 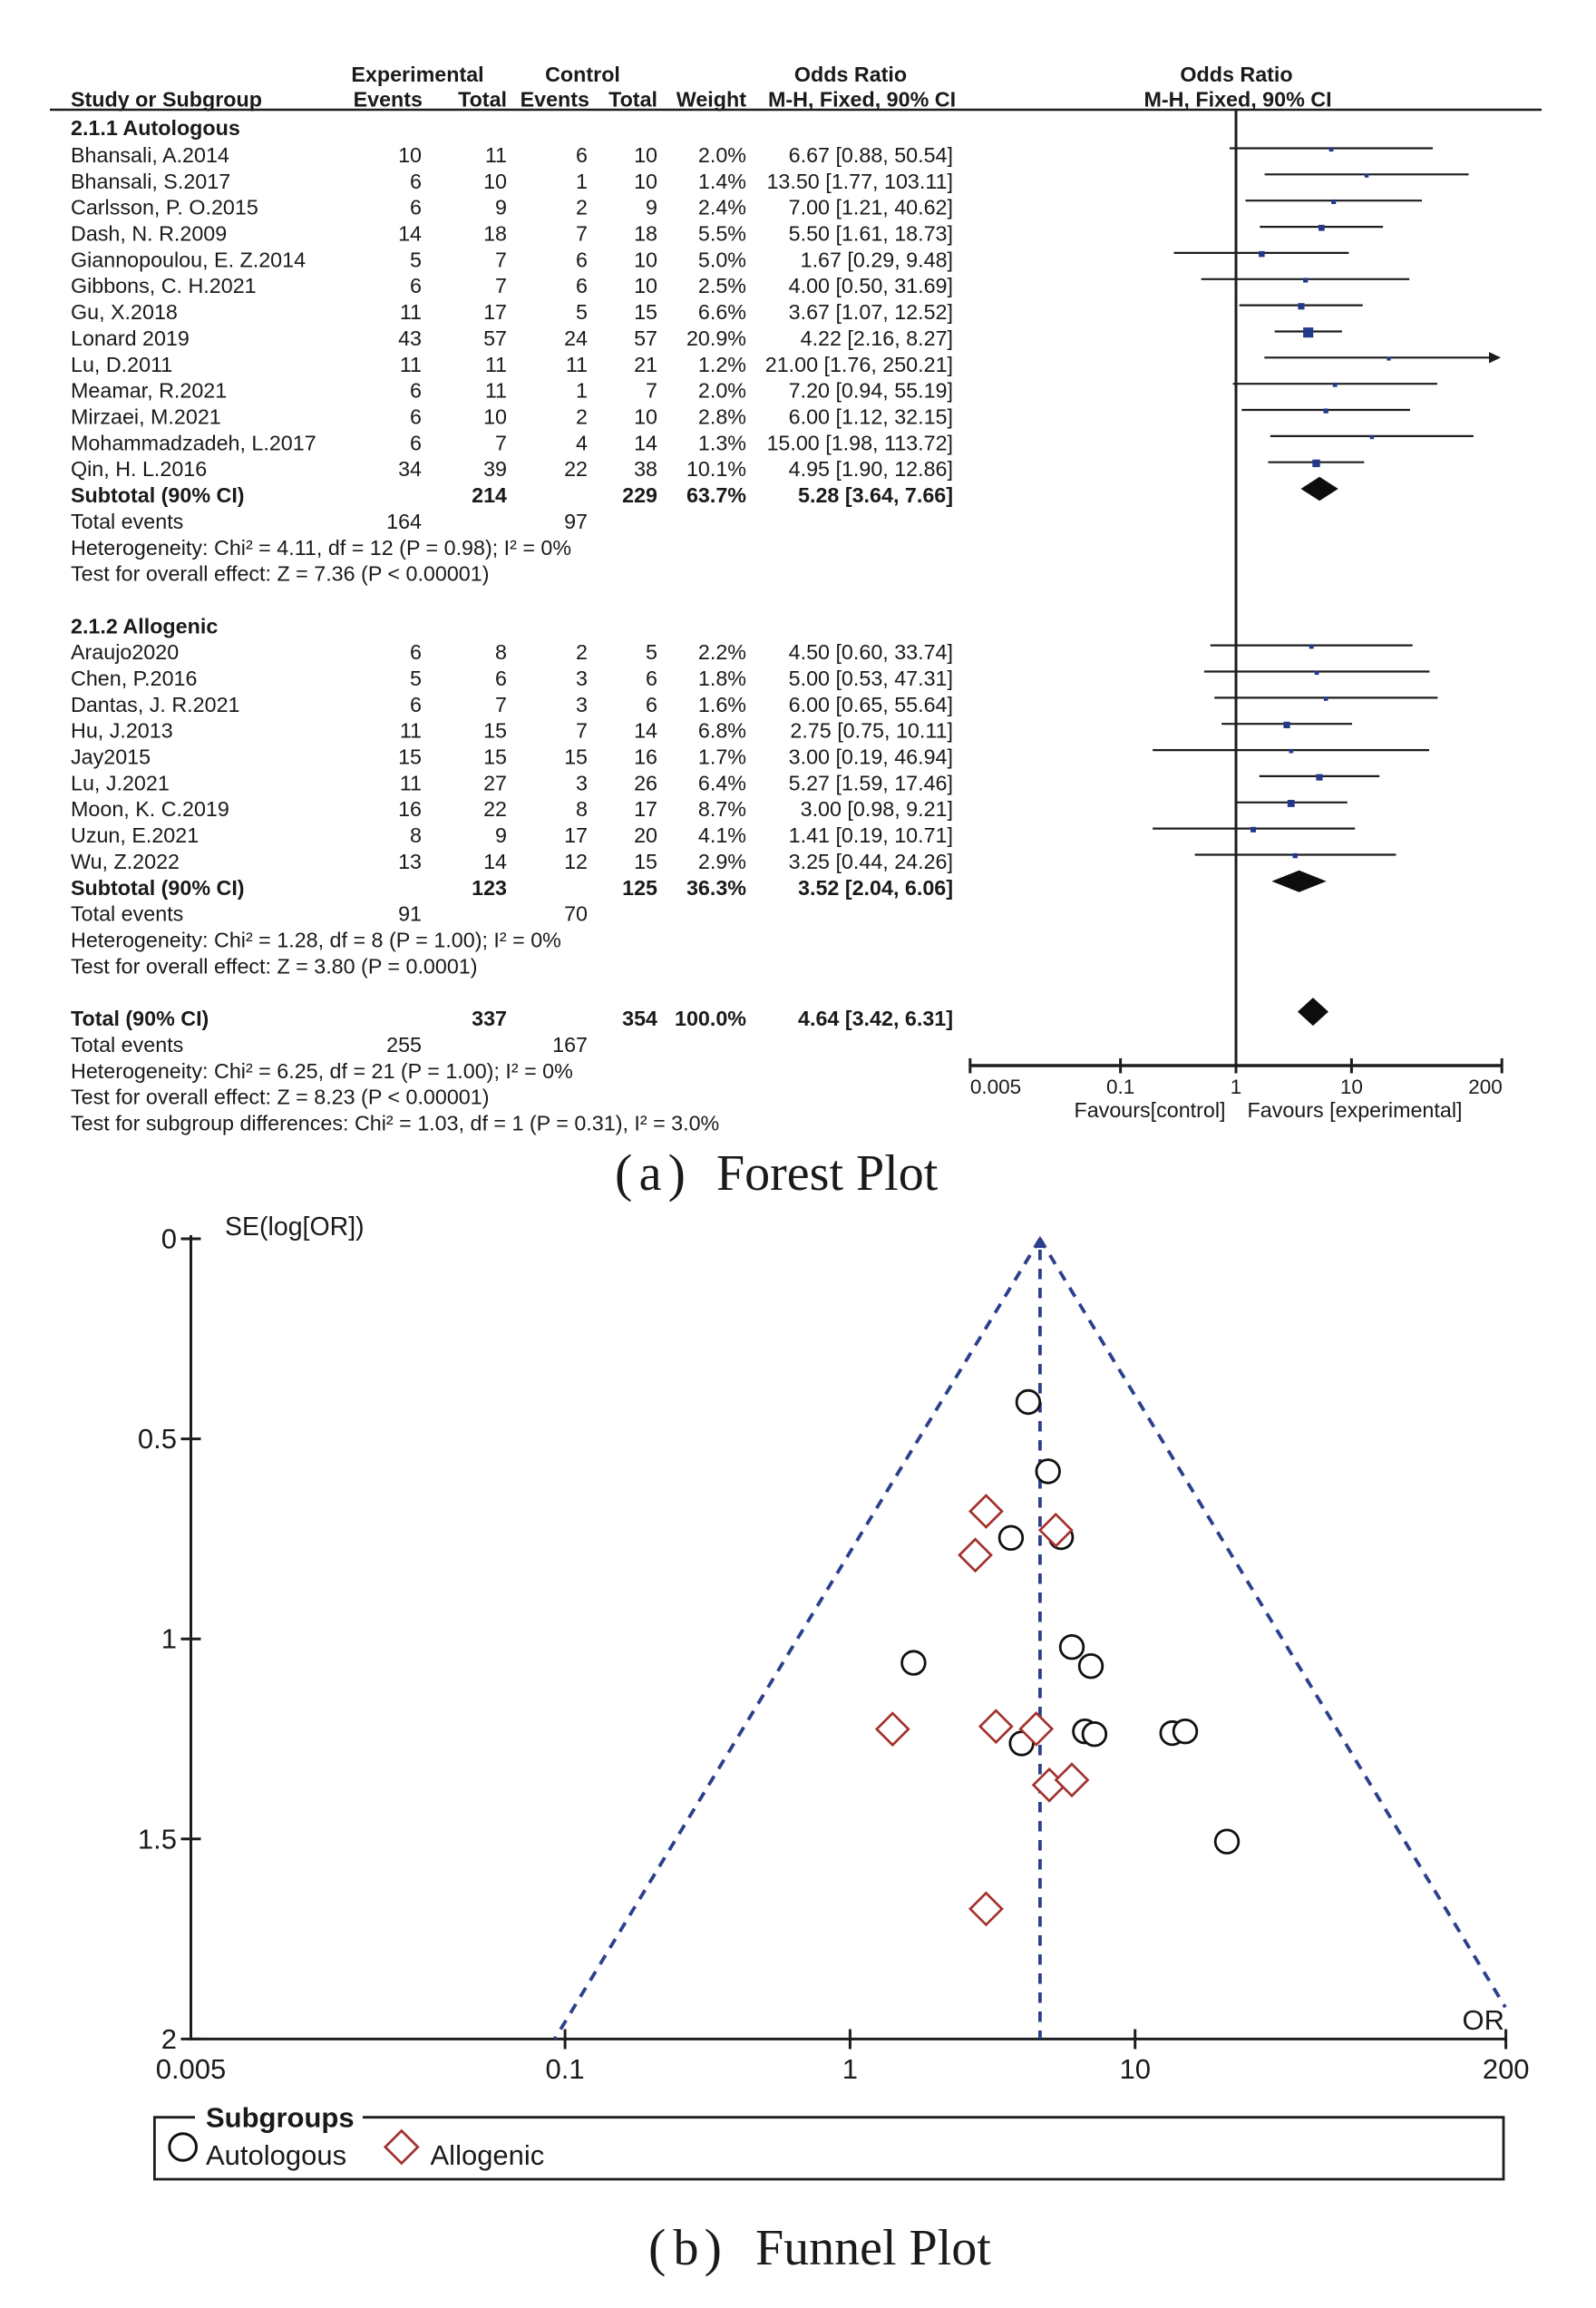 I want to click on svg-text: 12, so click(x=576, y=861).